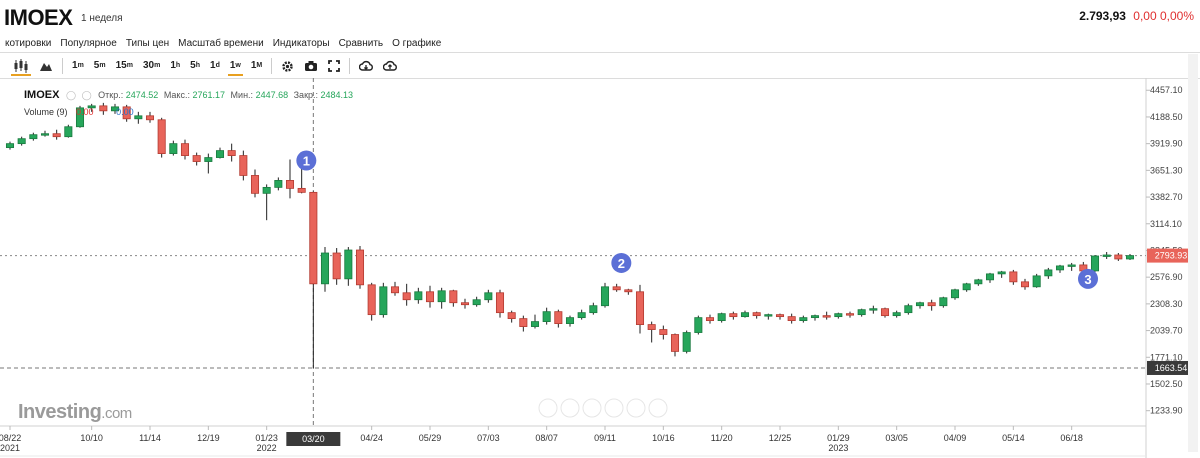 The image size is (1200, 458). What do you see at coordinates (124, 65) in the screenshot?
I see `timeframe-15m-button: 15 m` at bounding box center [124, 65].